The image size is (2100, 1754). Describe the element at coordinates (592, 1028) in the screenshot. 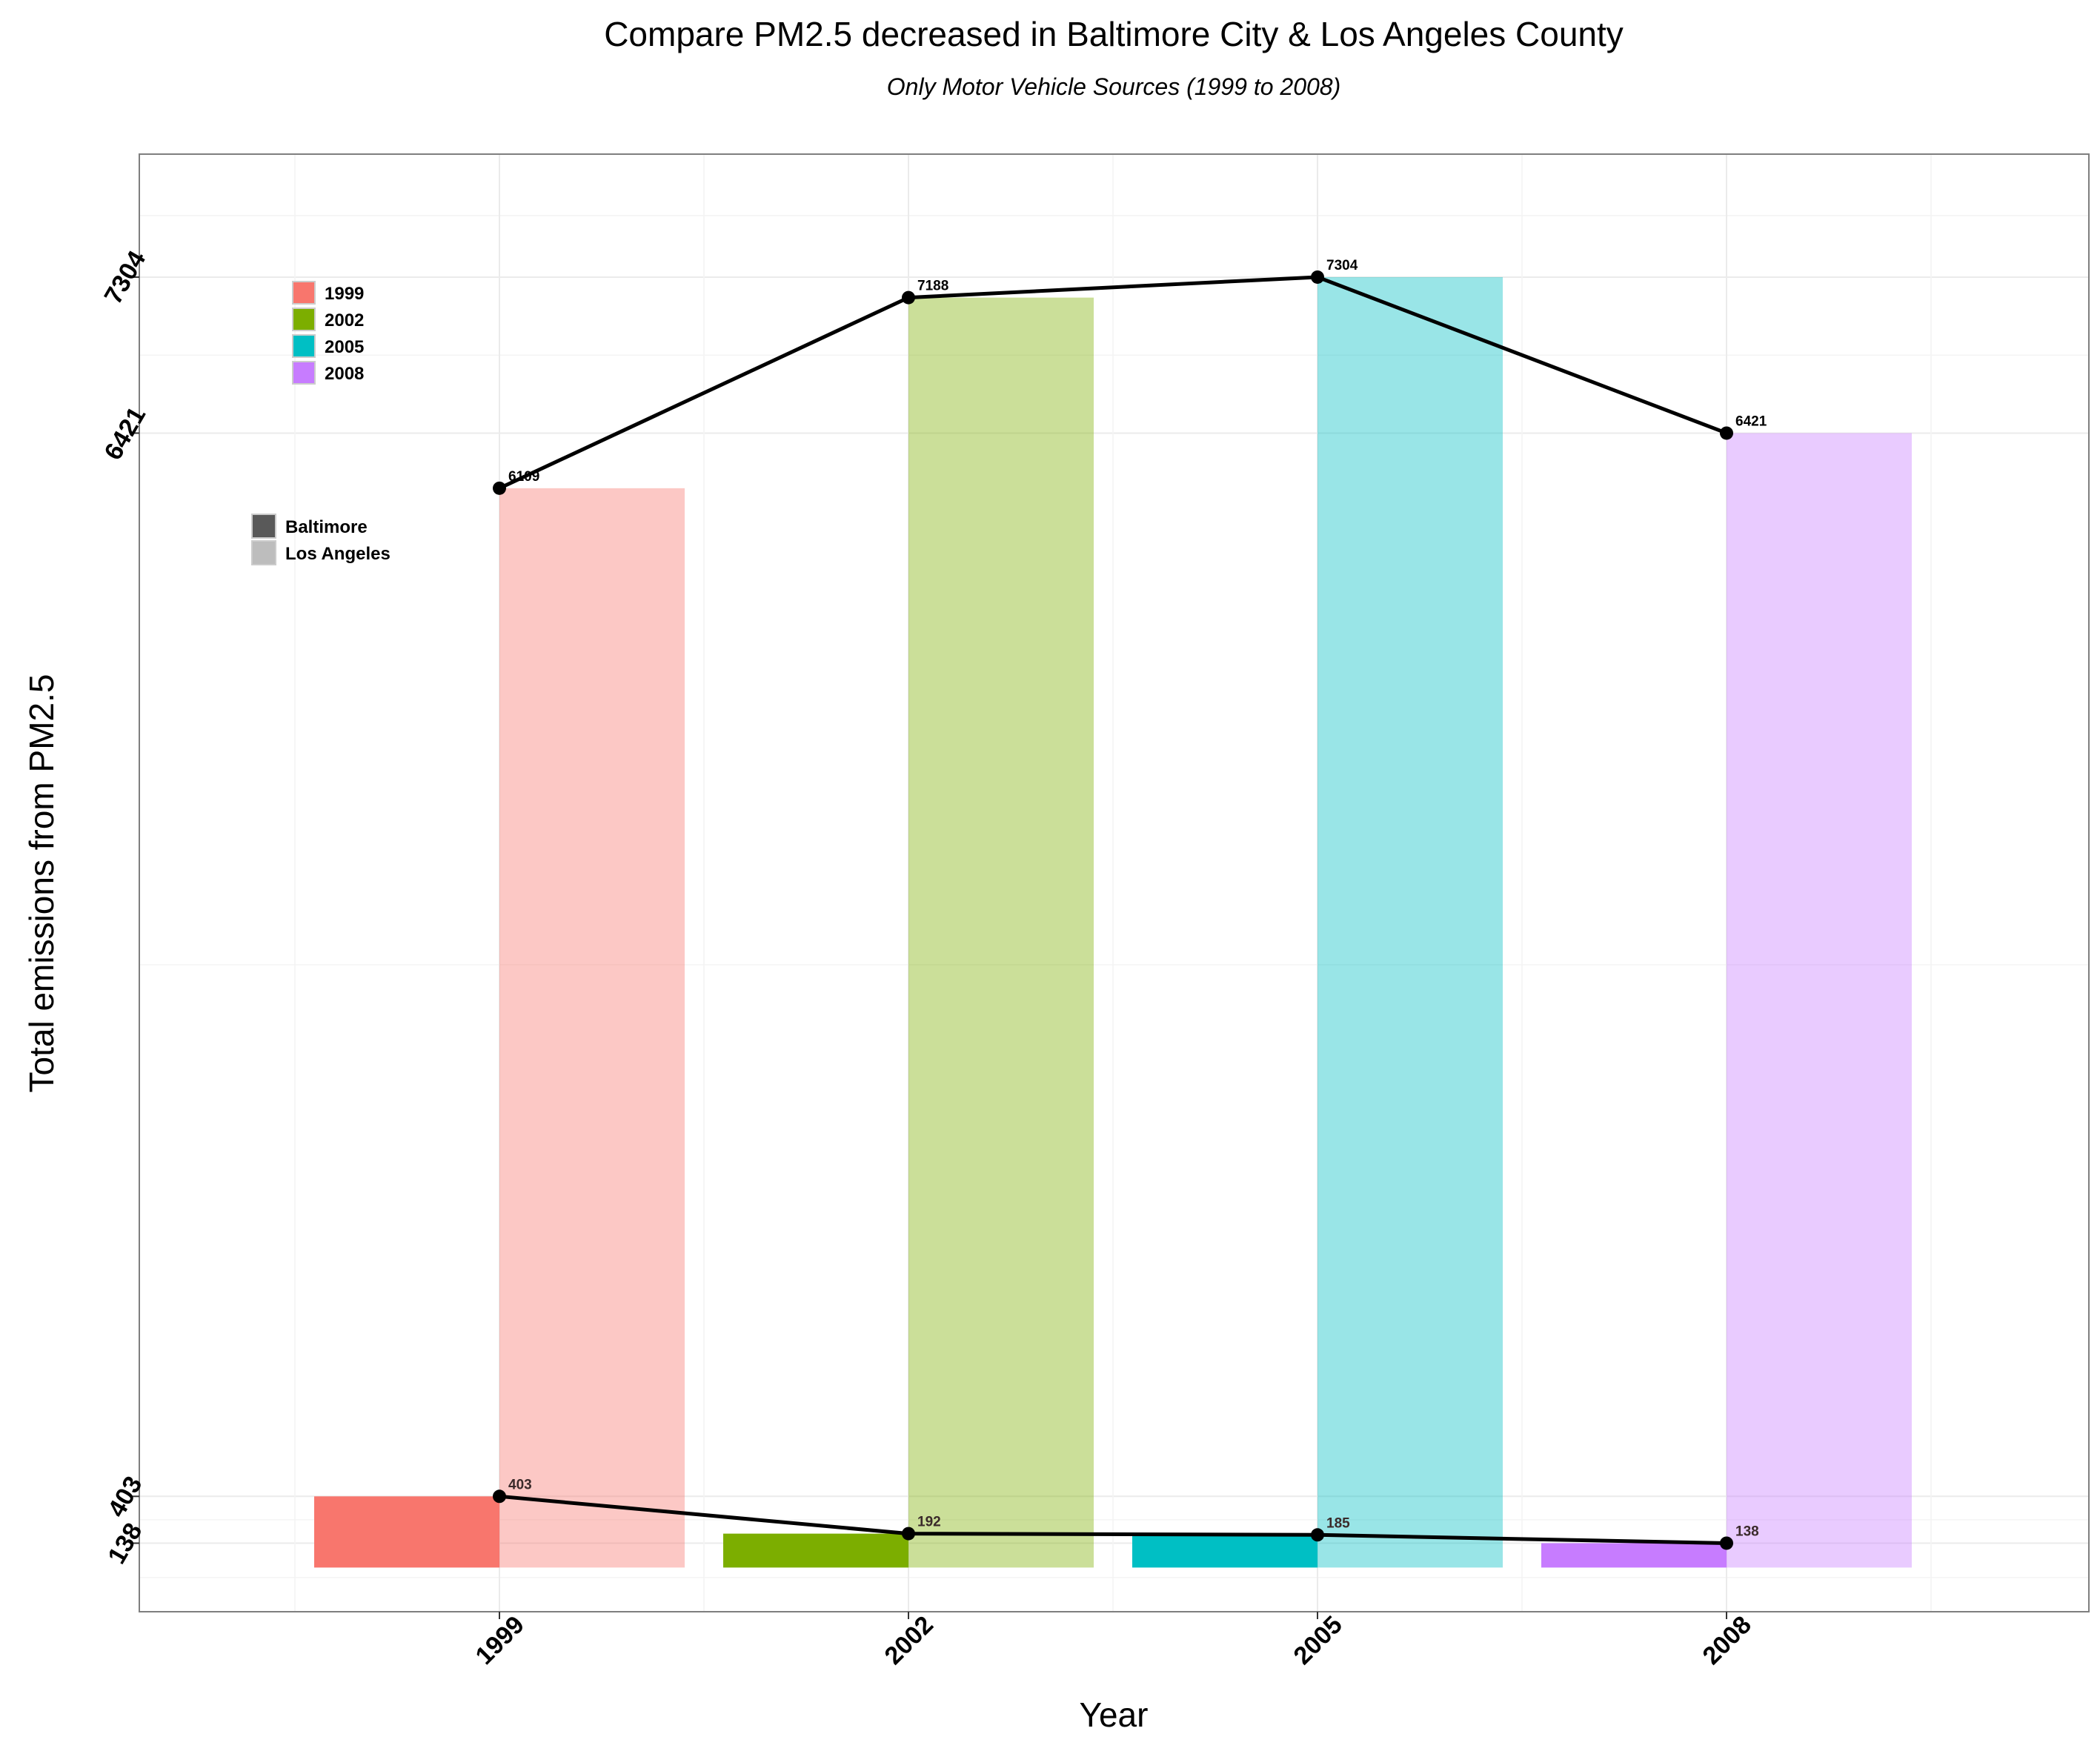

I see `bar-los-angeles-1999` at that location.